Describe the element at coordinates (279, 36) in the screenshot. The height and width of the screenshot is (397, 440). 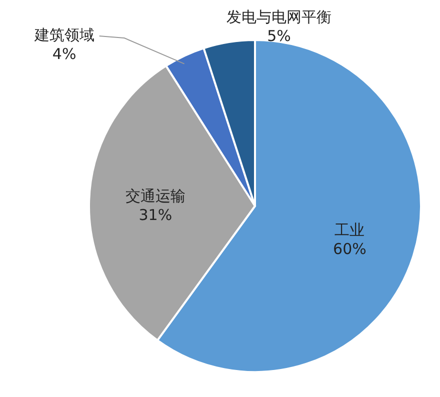
I see `data-label: 5%` at that location.